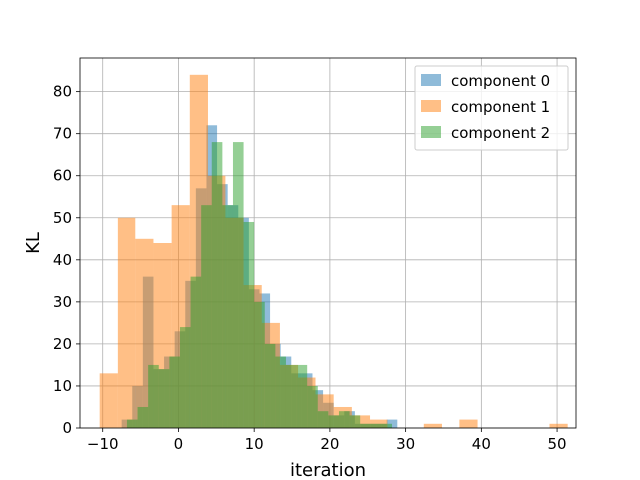  Describe the element at coordinates (328, 470) in the screenshot. I see `x-axis-label: iteration` at that location.